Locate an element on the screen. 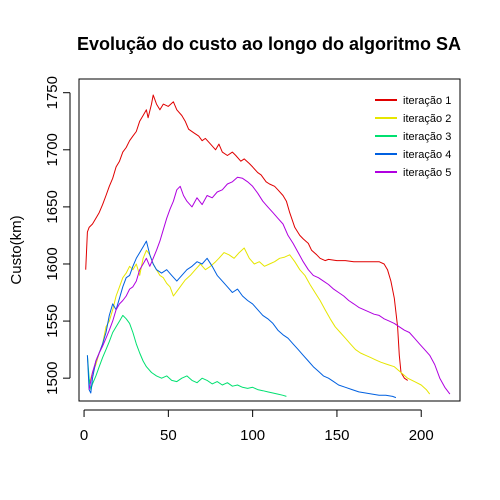  y-tick-label-1750: 1750 is located at coordinates (52, 92).